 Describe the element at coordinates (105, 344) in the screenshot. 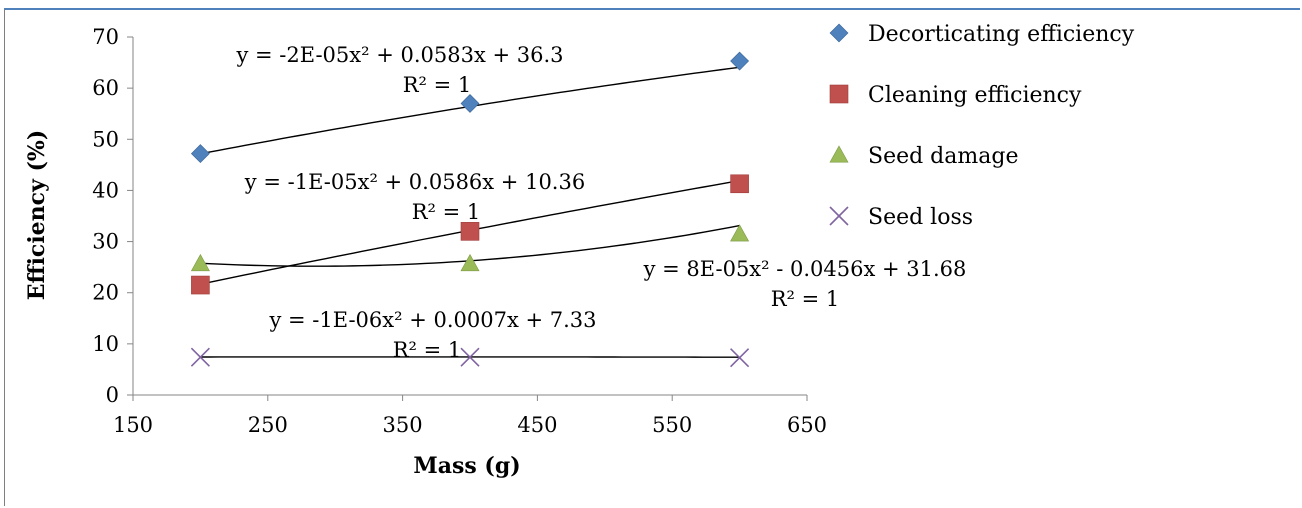

I see `y-tick-label: 10` at that location.